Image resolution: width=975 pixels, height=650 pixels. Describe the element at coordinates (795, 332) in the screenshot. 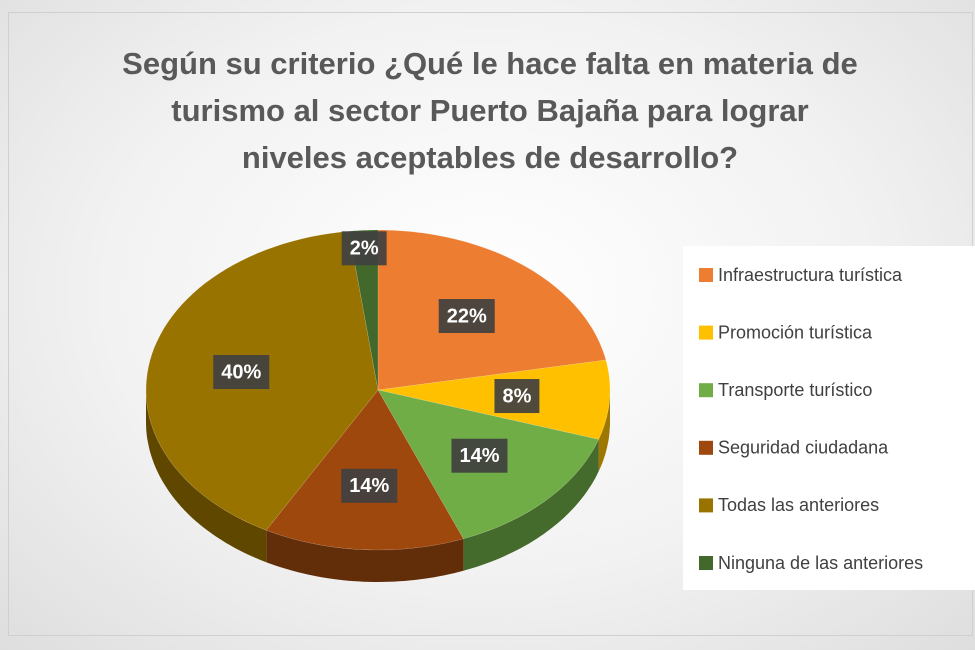

I see `legend-label: Promoción turística` at that location.